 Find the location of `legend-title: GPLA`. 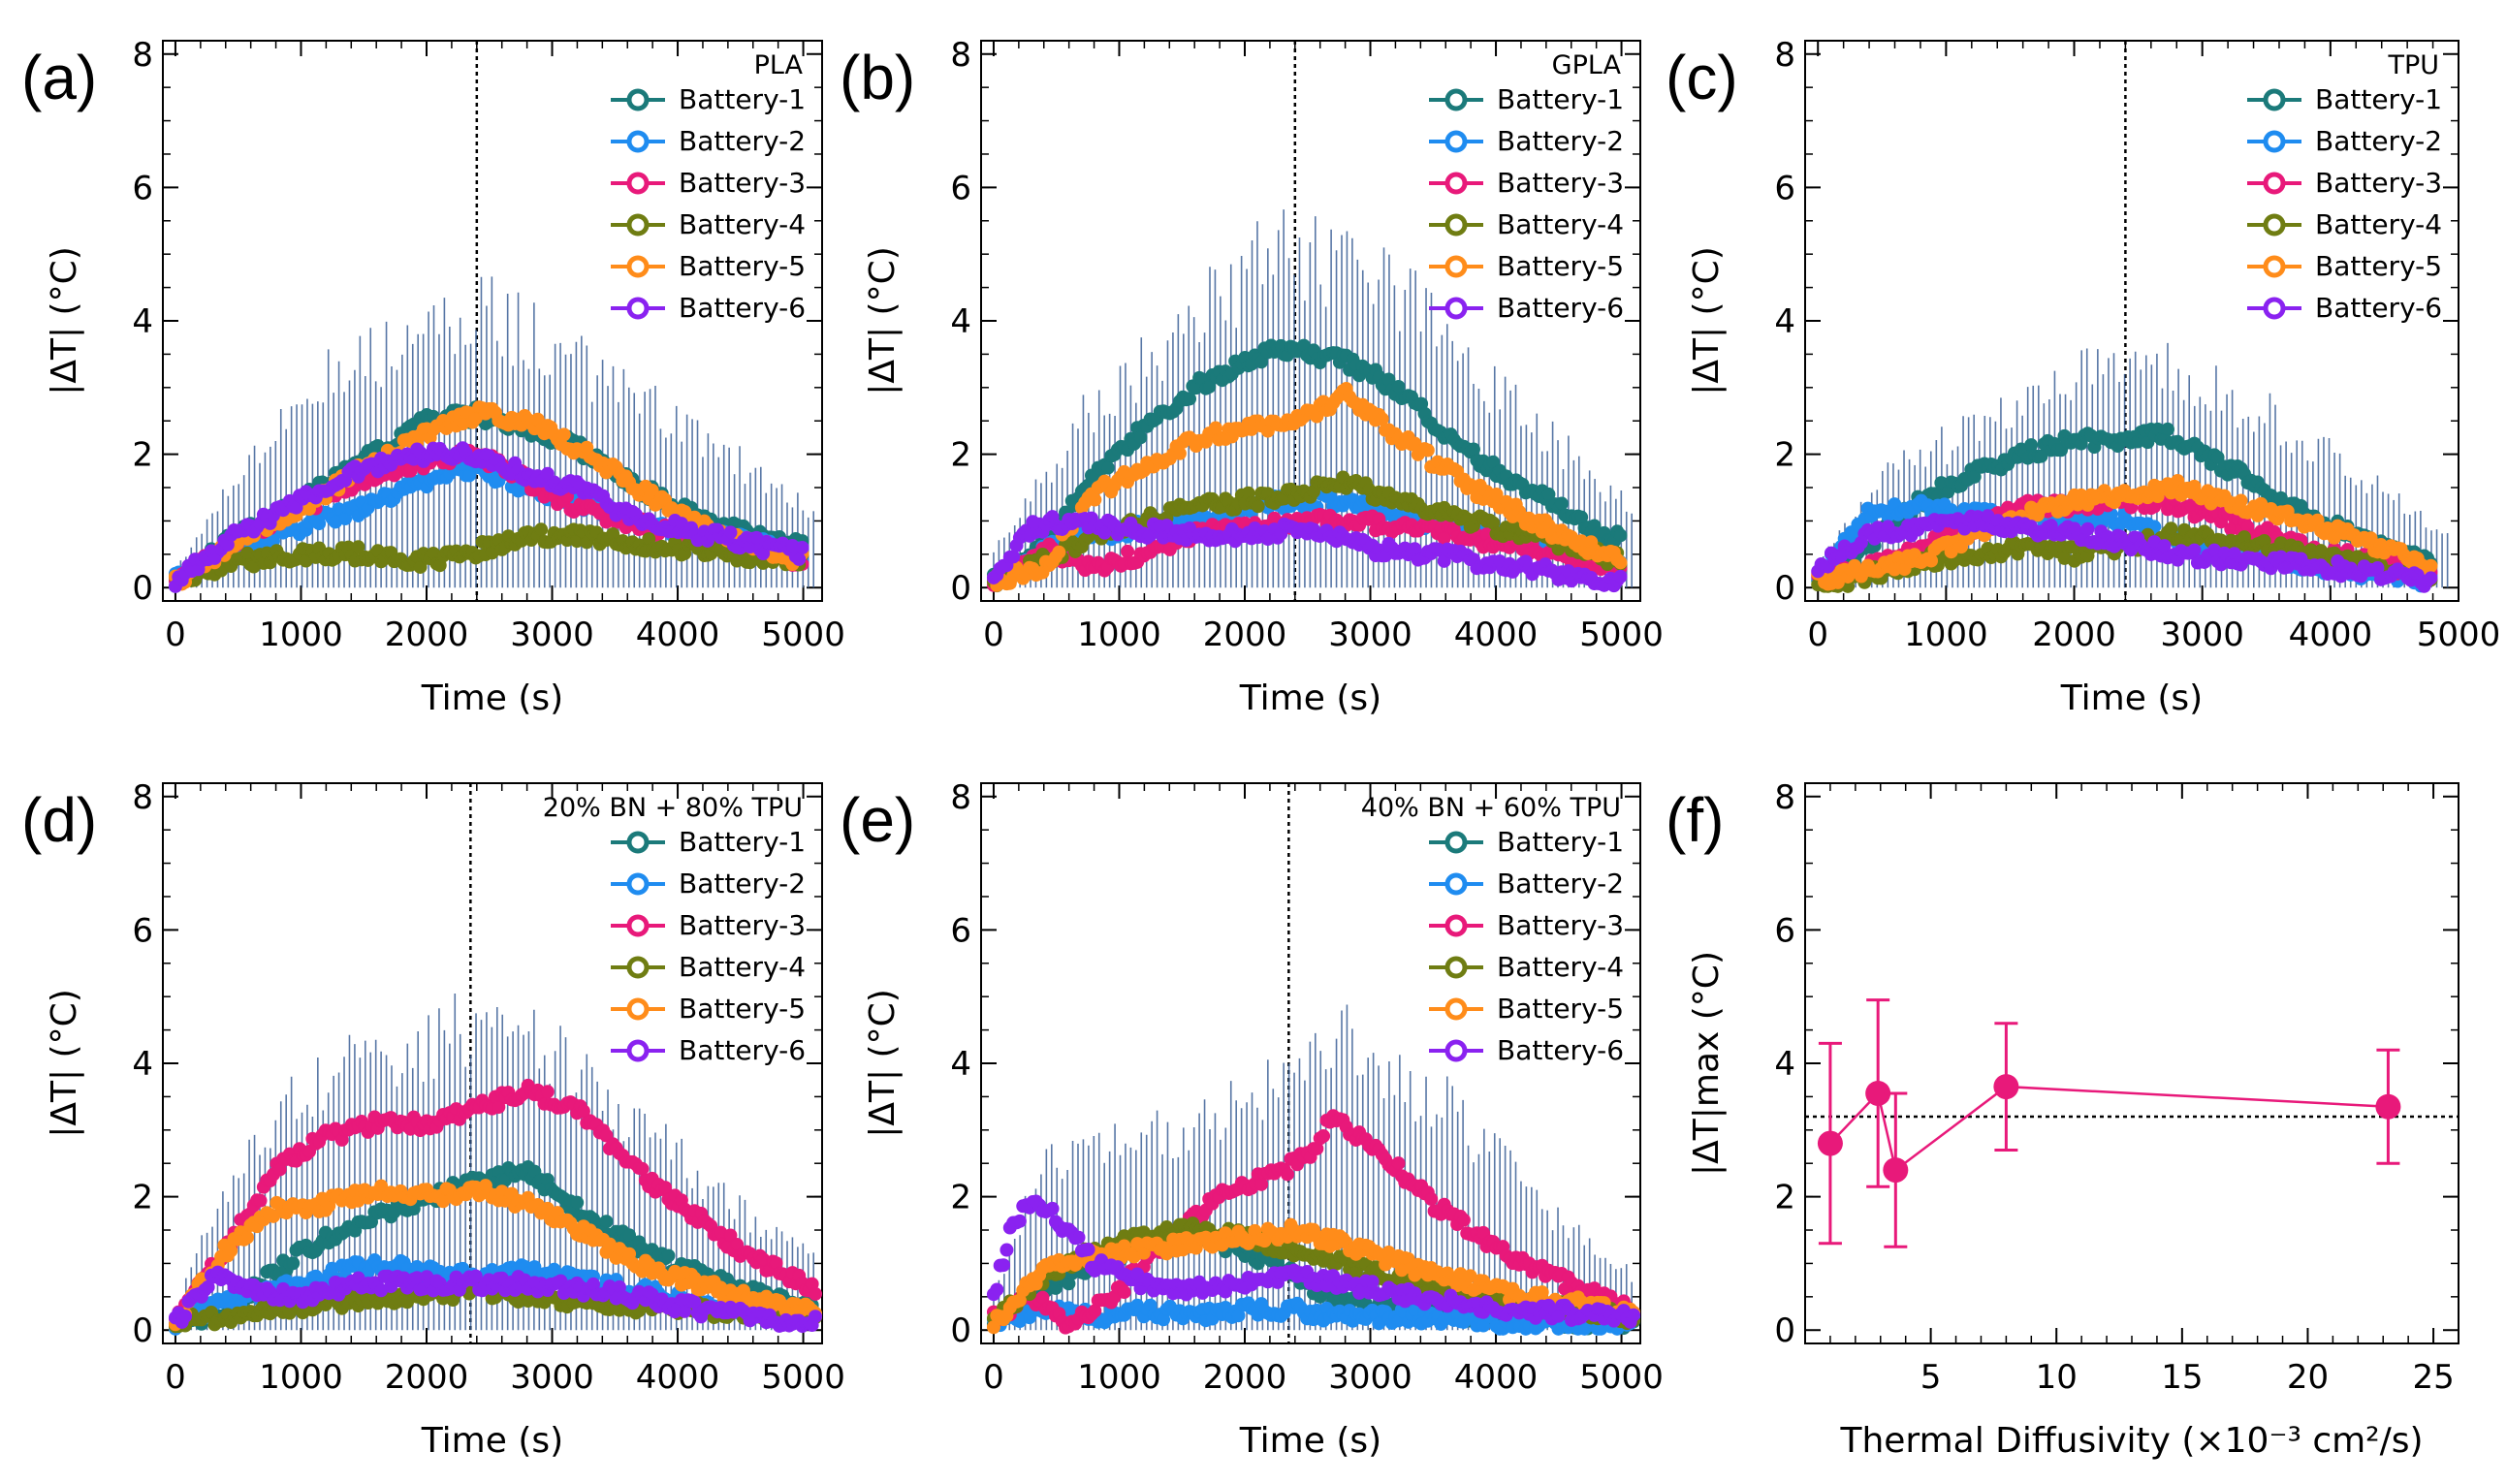

legend-title: GPLA is located at coordinates (1587, 65).